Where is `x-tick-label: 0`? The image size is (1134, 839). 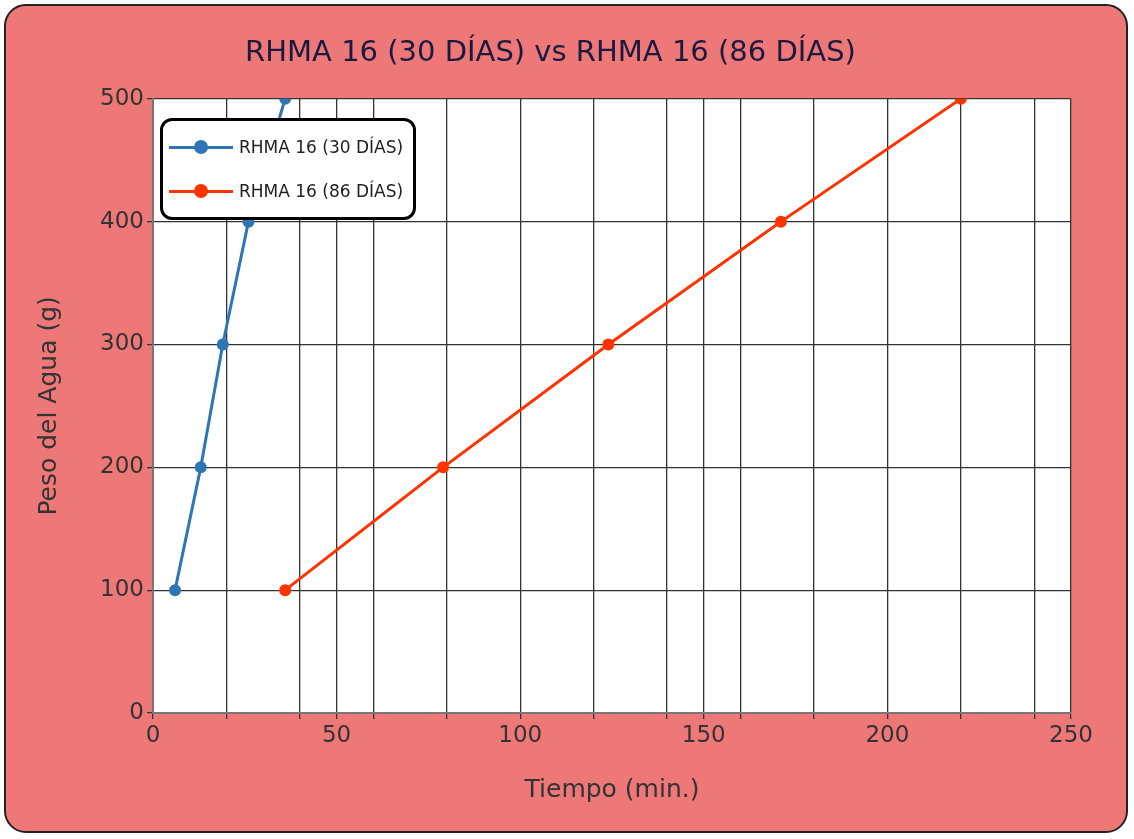
x-tick-label: 0 is located at coordinates (153, 733).